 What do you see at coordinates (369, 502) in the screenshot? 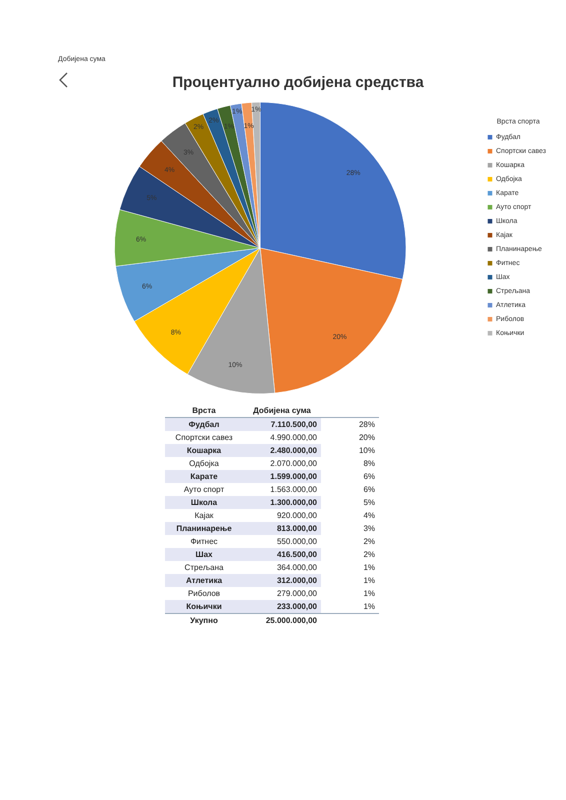
I see `text: 5%` at bounding box center [369, 502].